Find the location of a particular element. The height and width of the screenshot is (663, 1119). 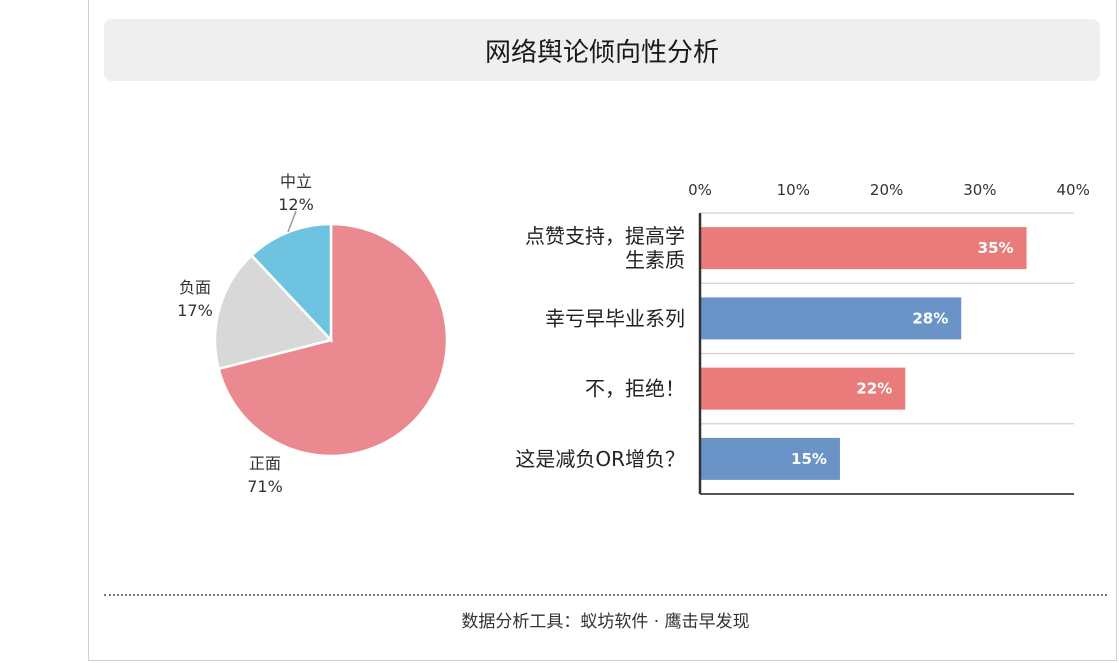

footer-divider is located at coordinates (605, 595).